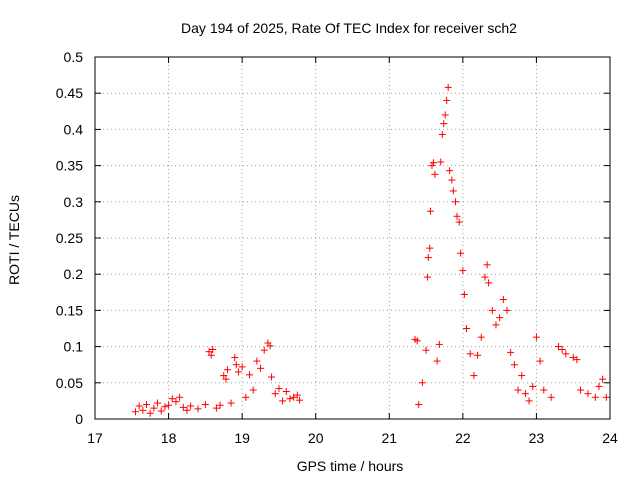  What do you see at coordinates (14, 240) in the screenshot?
I see `y-axis-title: ROTI / TECUs` at bounding box center [14, 240].